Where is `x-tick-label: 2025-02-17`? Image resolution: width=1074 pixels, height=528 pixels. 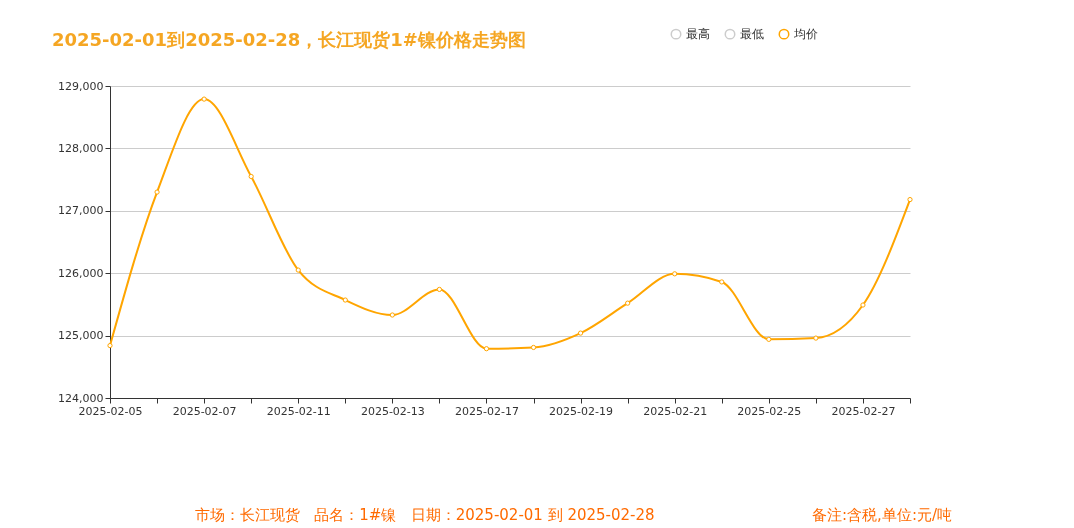
x-tick-label: 2025-02-17 is located at coordinates (487, 411).